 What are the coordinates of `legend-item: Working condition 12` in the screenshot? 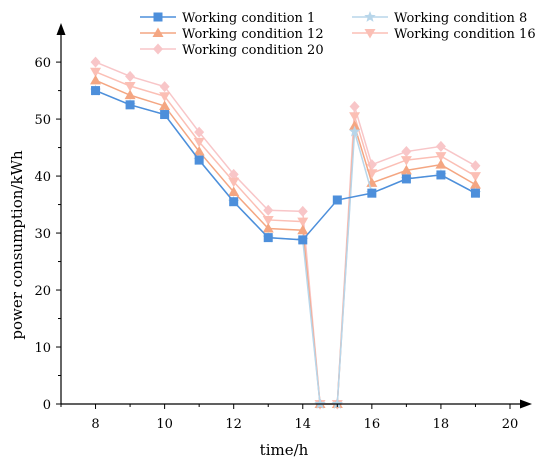 It's located at (232, 34).